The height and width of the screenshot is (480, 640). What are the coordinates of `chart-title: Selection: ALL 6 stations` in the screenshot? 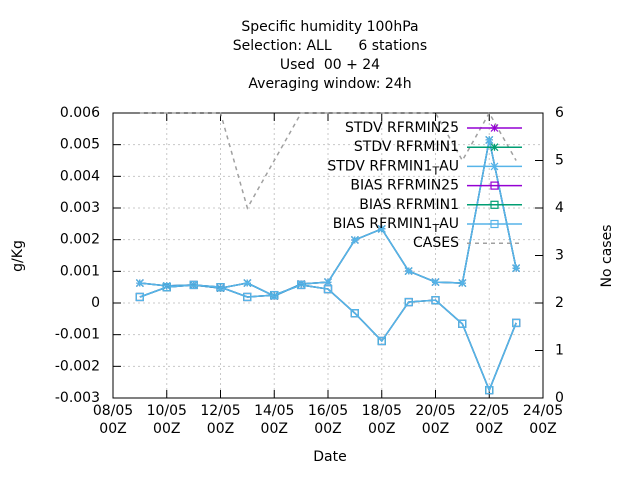 It's located at (330, 46).